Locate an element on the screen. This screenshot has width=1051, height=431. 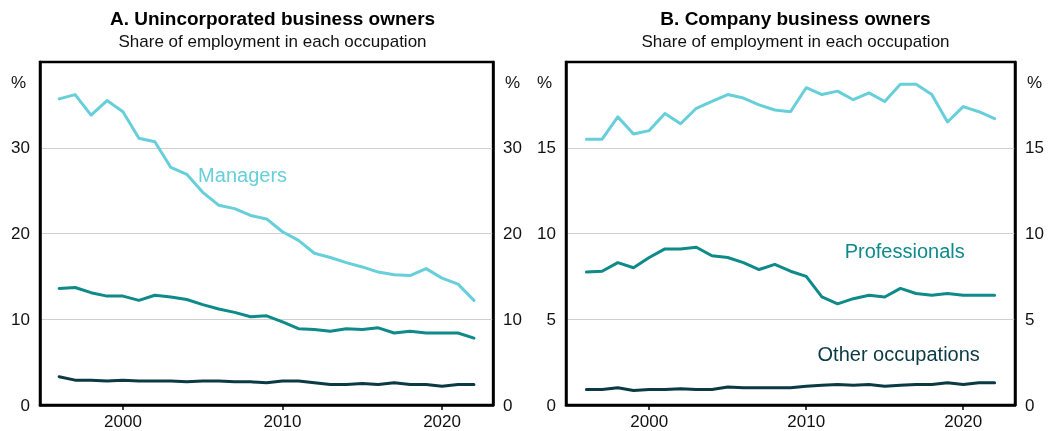
y2-tick-label: 20 is located at coordinates (513, 233).